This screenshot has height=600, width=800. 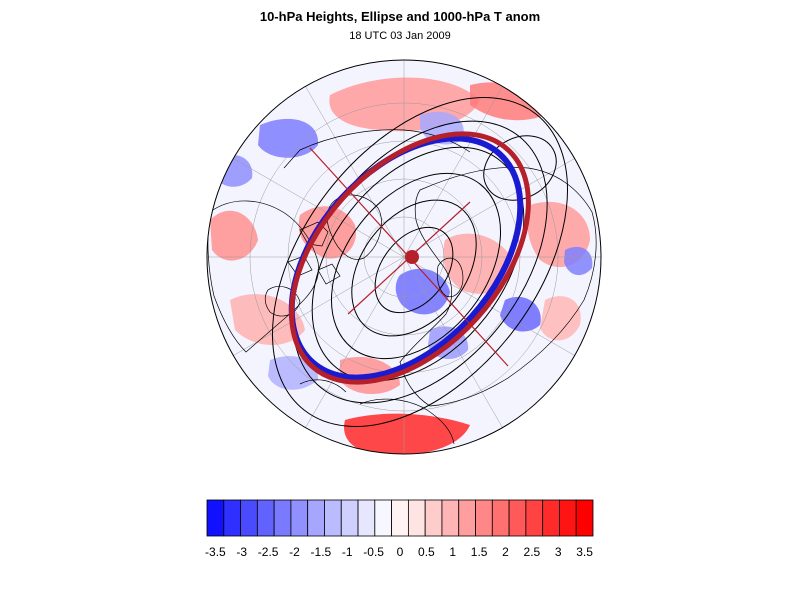 I want to click on colorbar-tick-label: 1, so click(x=452, y=552).